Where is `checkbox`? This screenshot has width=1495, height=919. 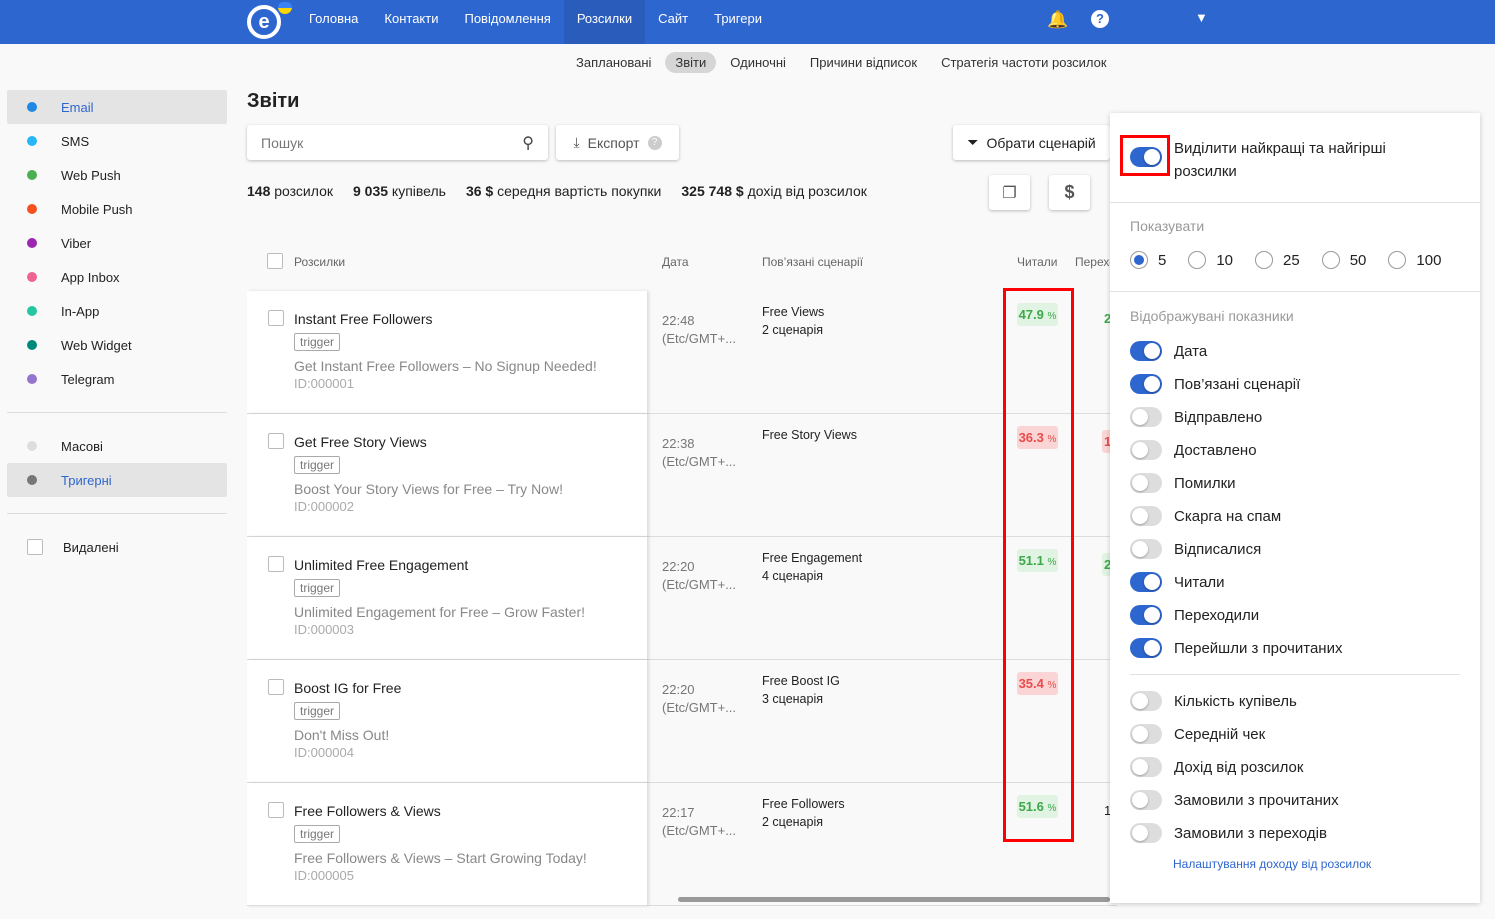 checkbox is located at coordinates (35, 547).